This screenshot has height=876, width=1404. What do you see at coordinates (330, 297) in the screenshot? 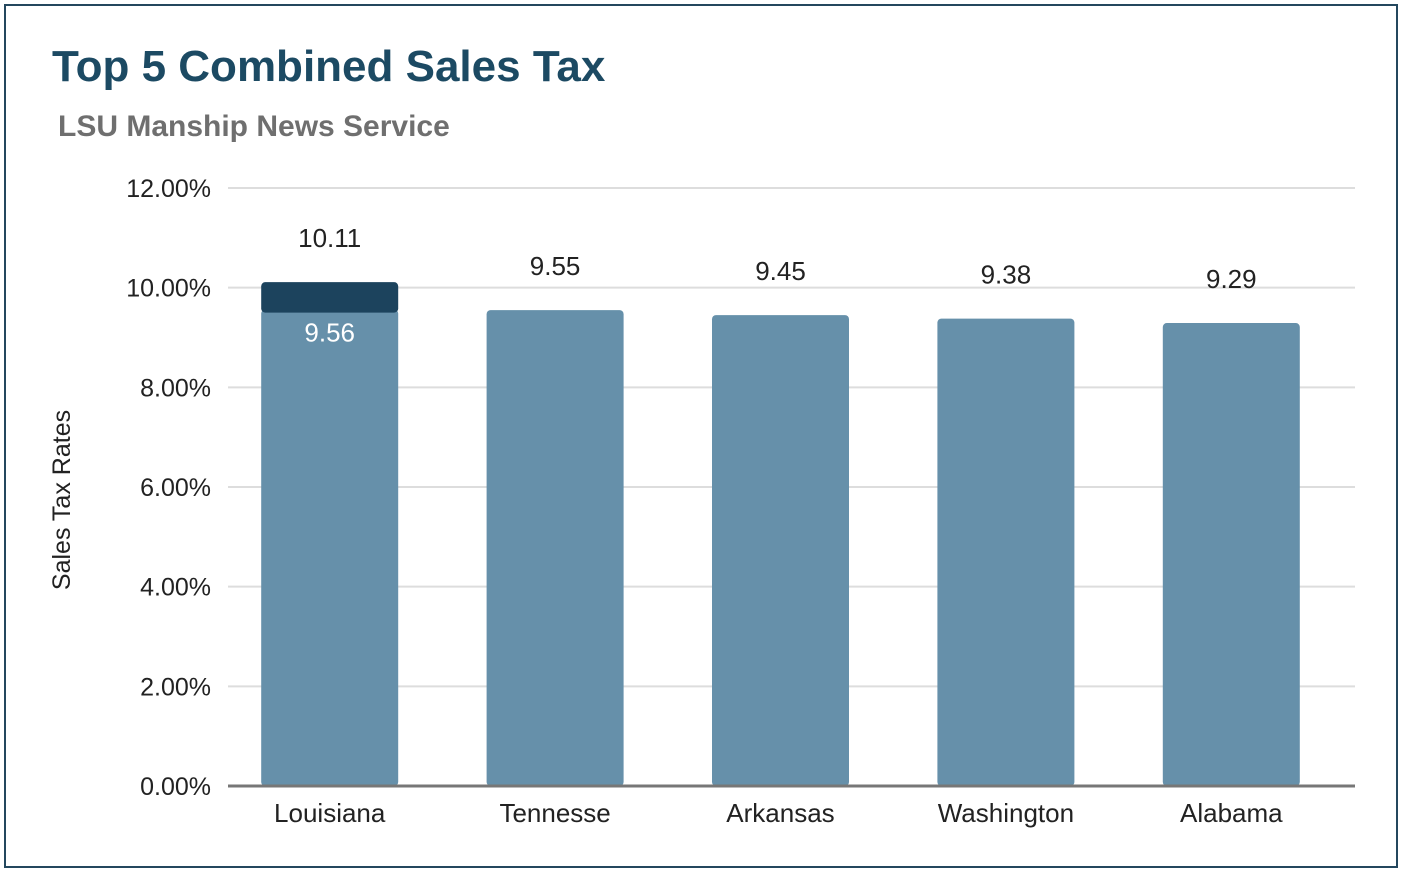
I see `bar-segment-top` at bounding box center [330, 297].